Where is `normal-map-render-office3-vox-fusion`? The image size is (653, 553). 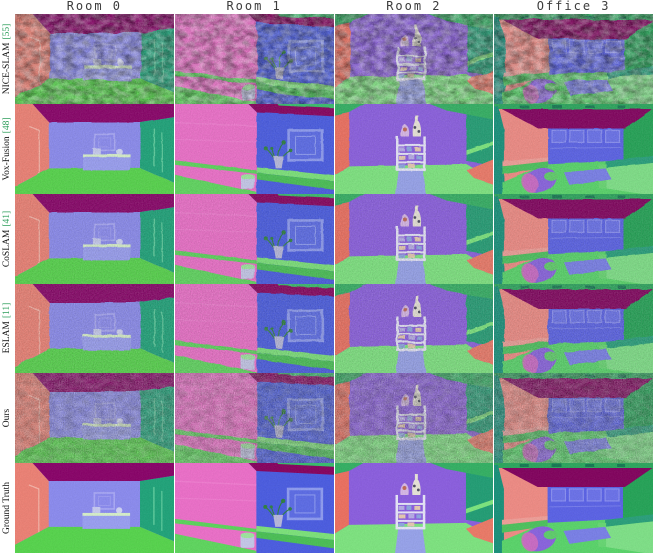
normal-map-render-office3-vox-fusion is located at coordinates (573, 148).